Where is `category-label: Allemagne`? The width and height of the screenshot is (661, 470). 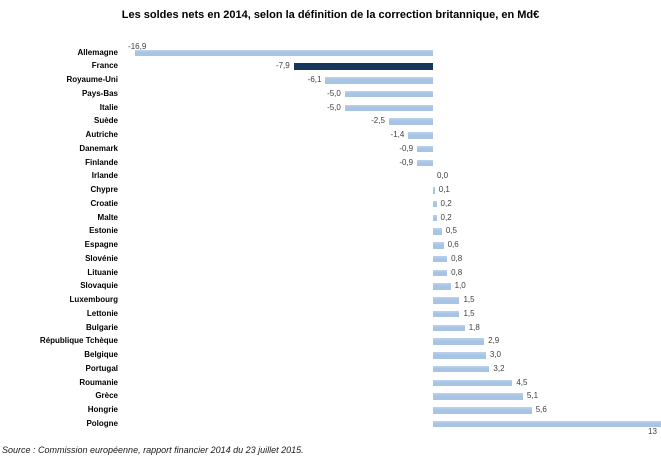
category-label: Allemagne is located at coordinates (97, 52).